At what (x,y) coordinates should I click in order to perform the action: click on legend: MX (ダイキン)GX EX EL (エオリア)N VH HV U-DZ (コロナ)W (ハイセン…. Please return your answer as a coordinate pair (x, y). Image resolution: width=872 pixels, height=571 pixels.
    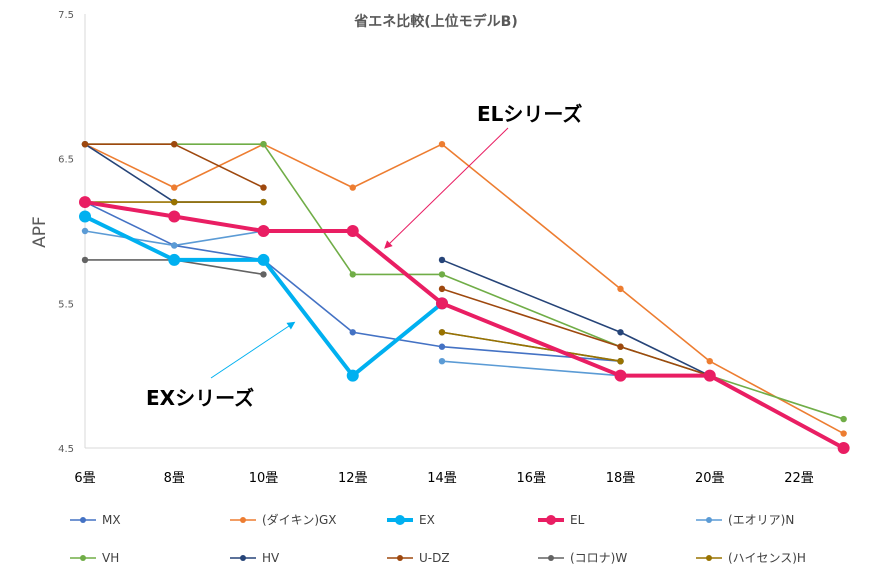
    Looking at the image, I should click on (438, 538).